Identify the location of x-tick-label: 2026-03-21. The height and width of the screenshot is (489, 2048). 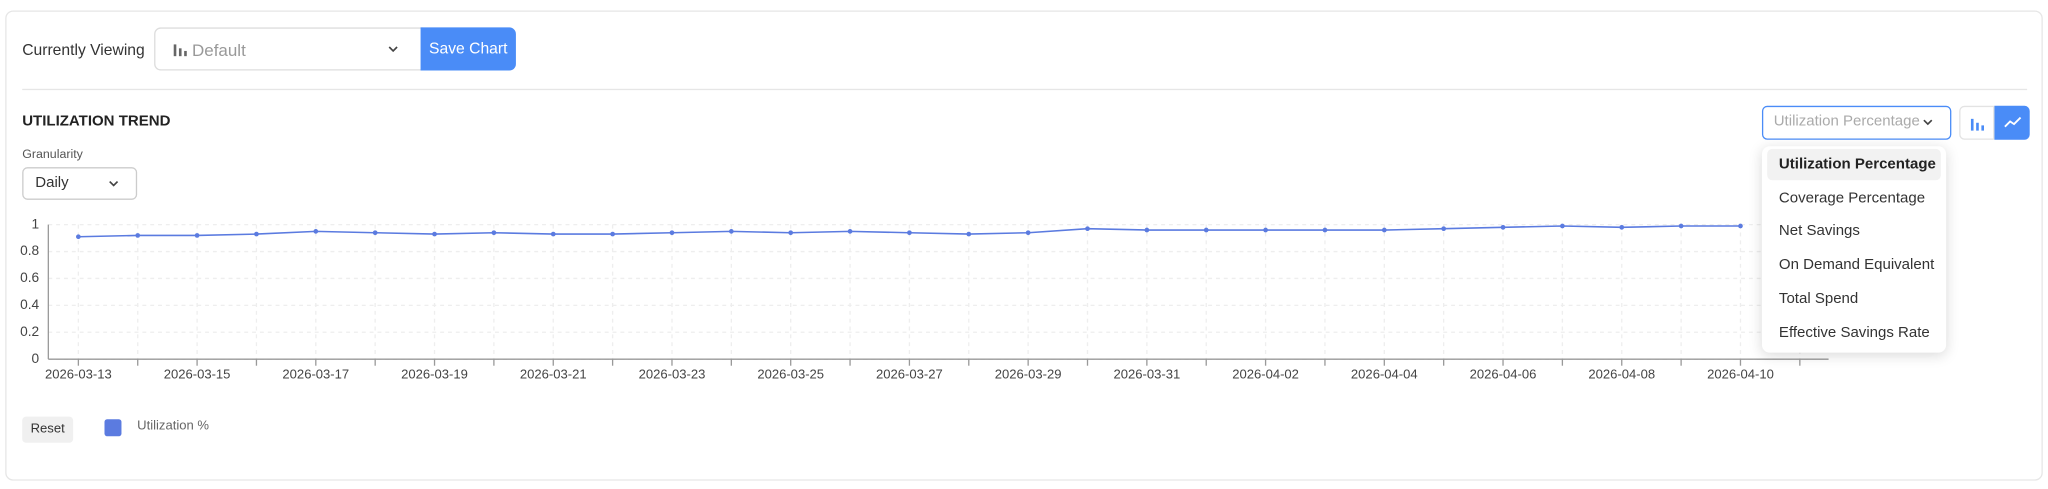
(553, 373).